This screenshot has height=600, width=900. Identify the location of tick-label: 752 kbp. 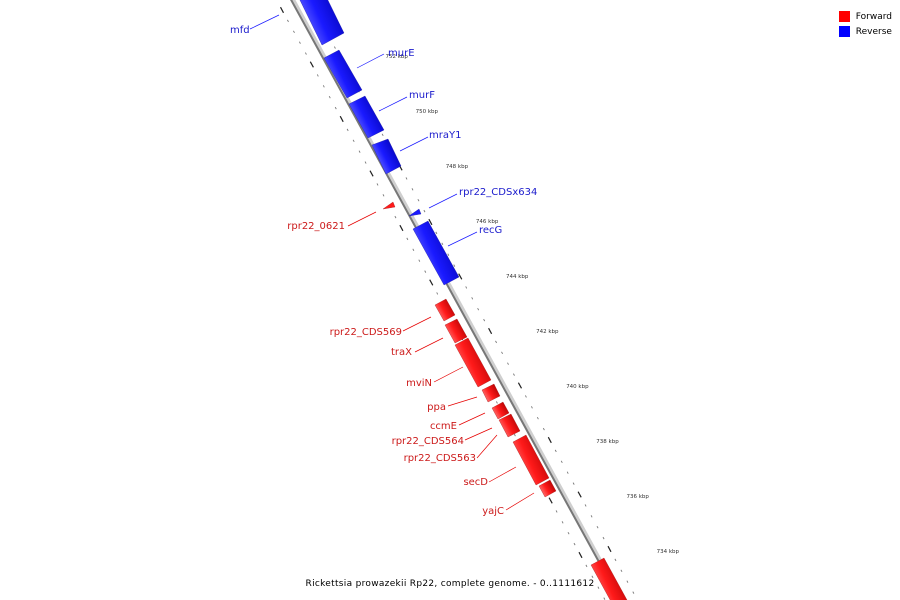
(397, 57).